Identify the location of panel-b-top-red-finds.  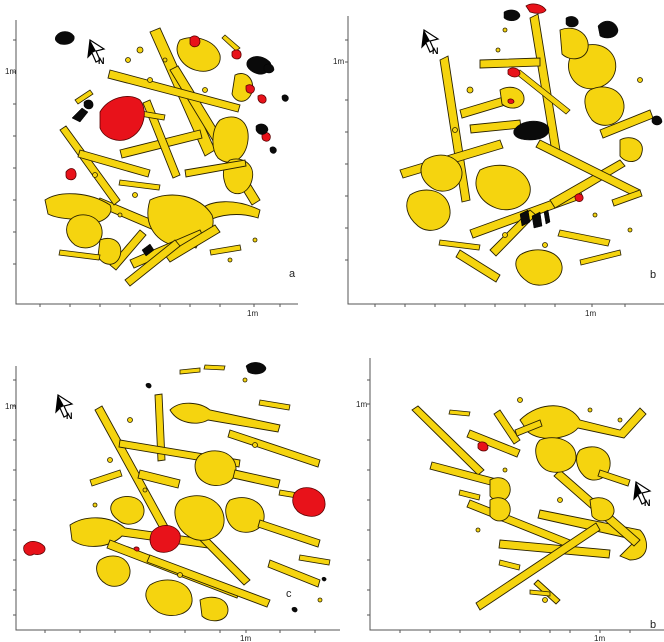
(545, 102).